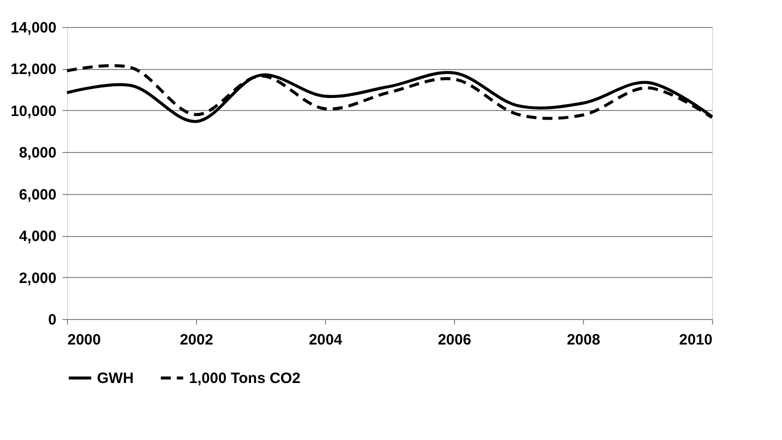 This screenshot has width=782, height=440. What do you see at coordinates (52, 320) in the screenshot?
I see `y-tick-label: 0` at bounding box center [52, 320].